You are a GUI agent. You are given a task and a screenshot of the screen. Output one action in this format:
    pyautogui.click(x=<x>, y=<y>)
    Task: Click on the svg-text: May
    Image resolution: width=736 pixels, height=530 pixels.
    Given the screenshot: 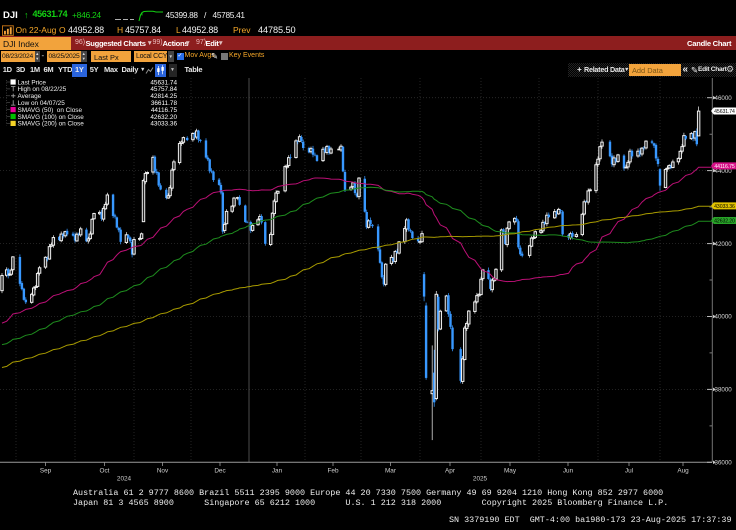 What is the action you would take?
    pyautogui.click(x=510, y=471)
    